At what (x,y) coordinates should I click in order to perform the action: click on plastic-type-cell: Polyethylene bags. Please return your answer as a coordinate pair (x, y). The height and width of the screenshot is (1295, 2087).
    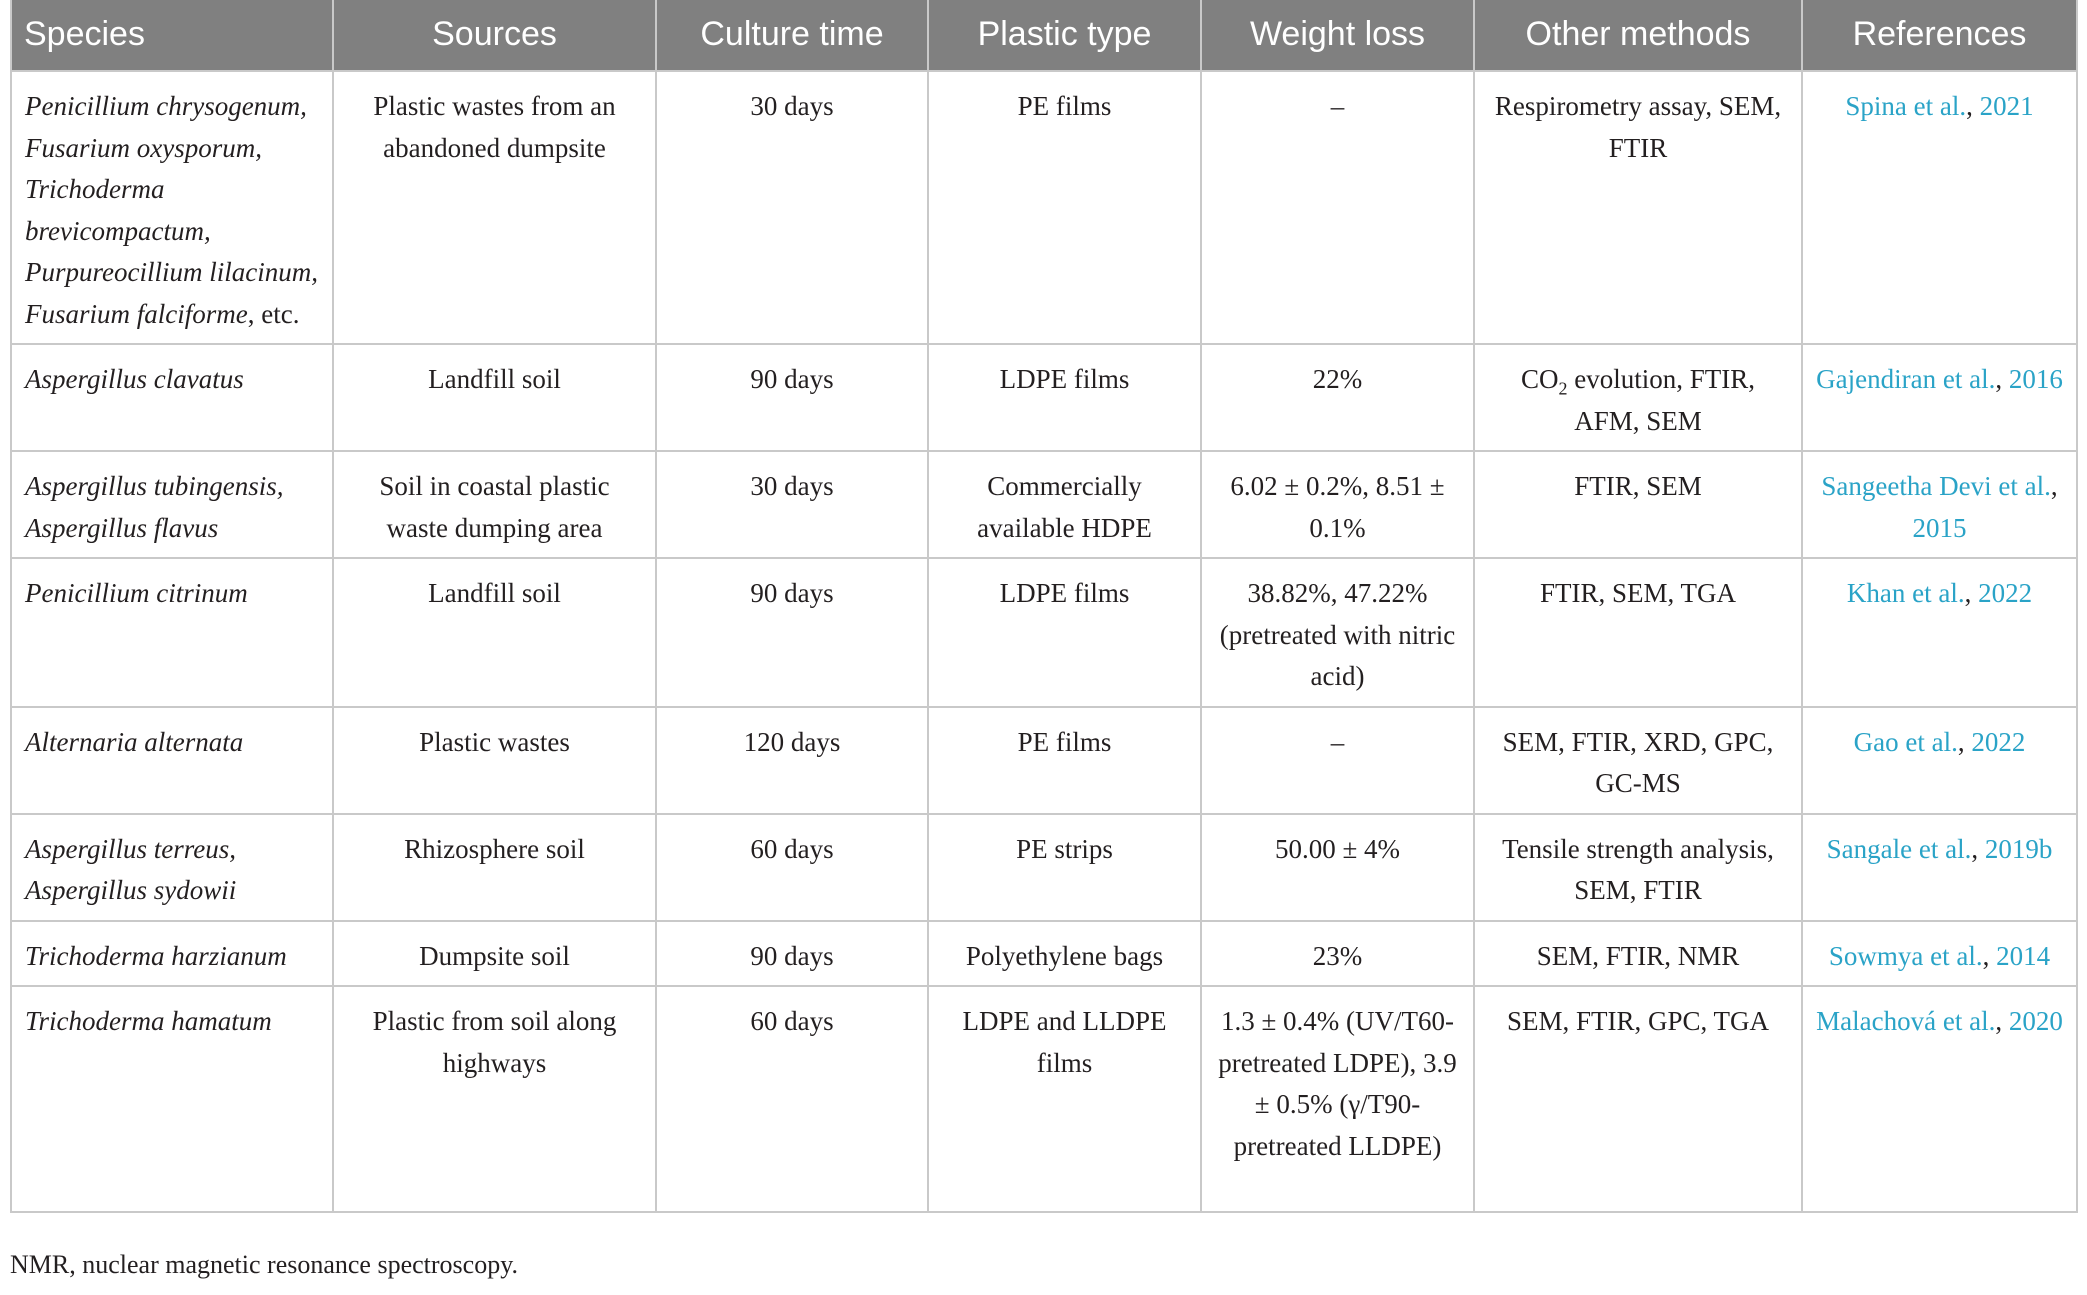
    Looking at the image, I should click on (1064, 953).